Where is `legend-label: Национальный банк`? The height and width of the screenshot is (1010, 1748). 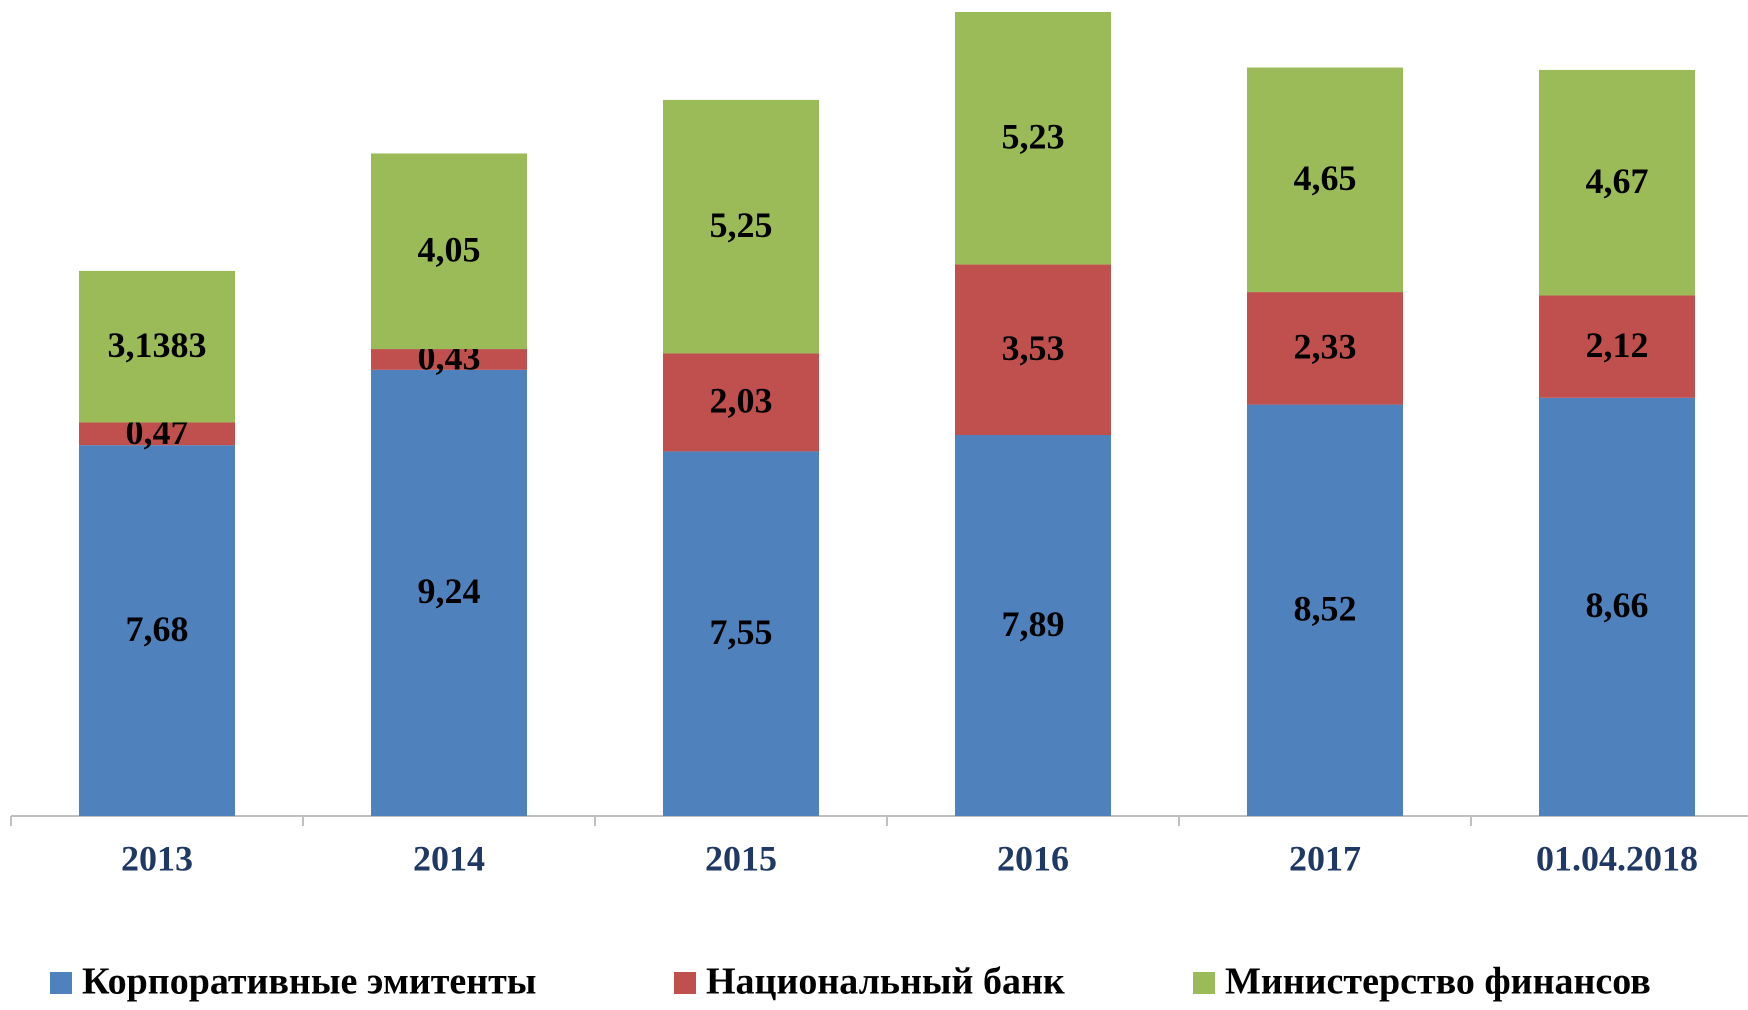 legend-label: Национальный банк is located at coordinates (885, 982).